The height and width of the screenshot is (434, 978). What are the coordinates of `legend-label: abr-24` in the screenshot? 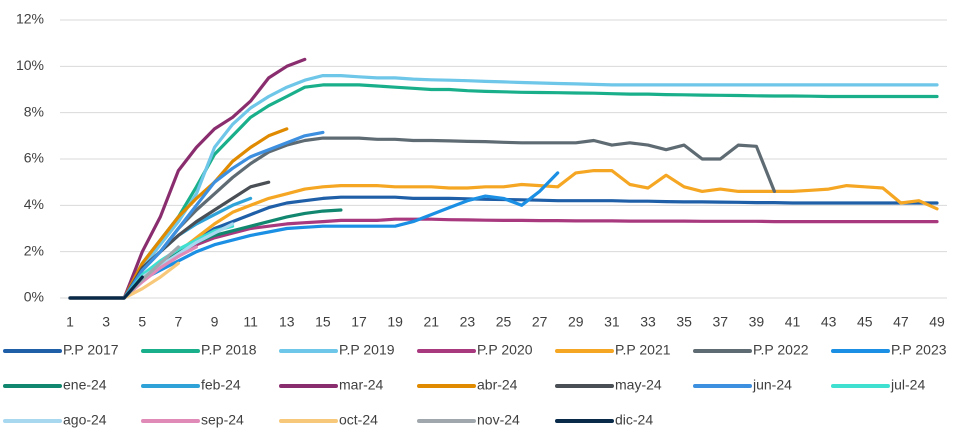 It's located at (497, 385).